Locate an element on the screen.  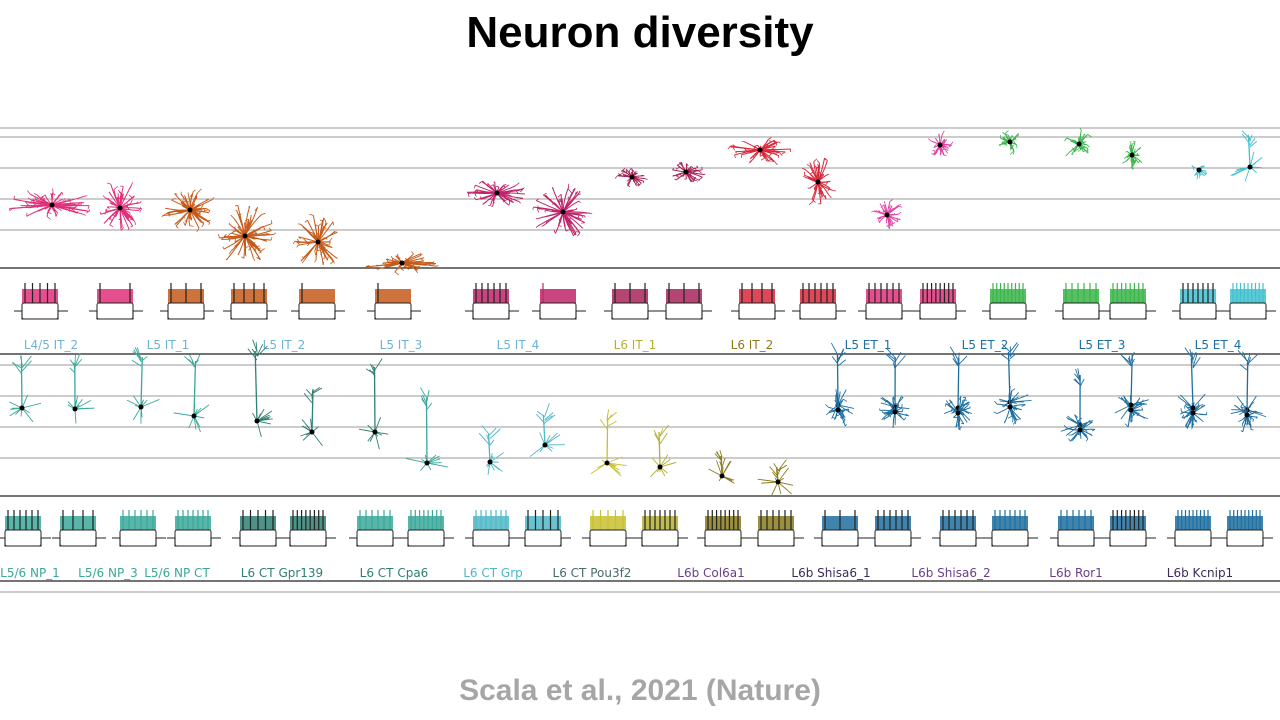
citation-text: Scala et al., 2021 (Nature) is located at coordinates (640, 690).